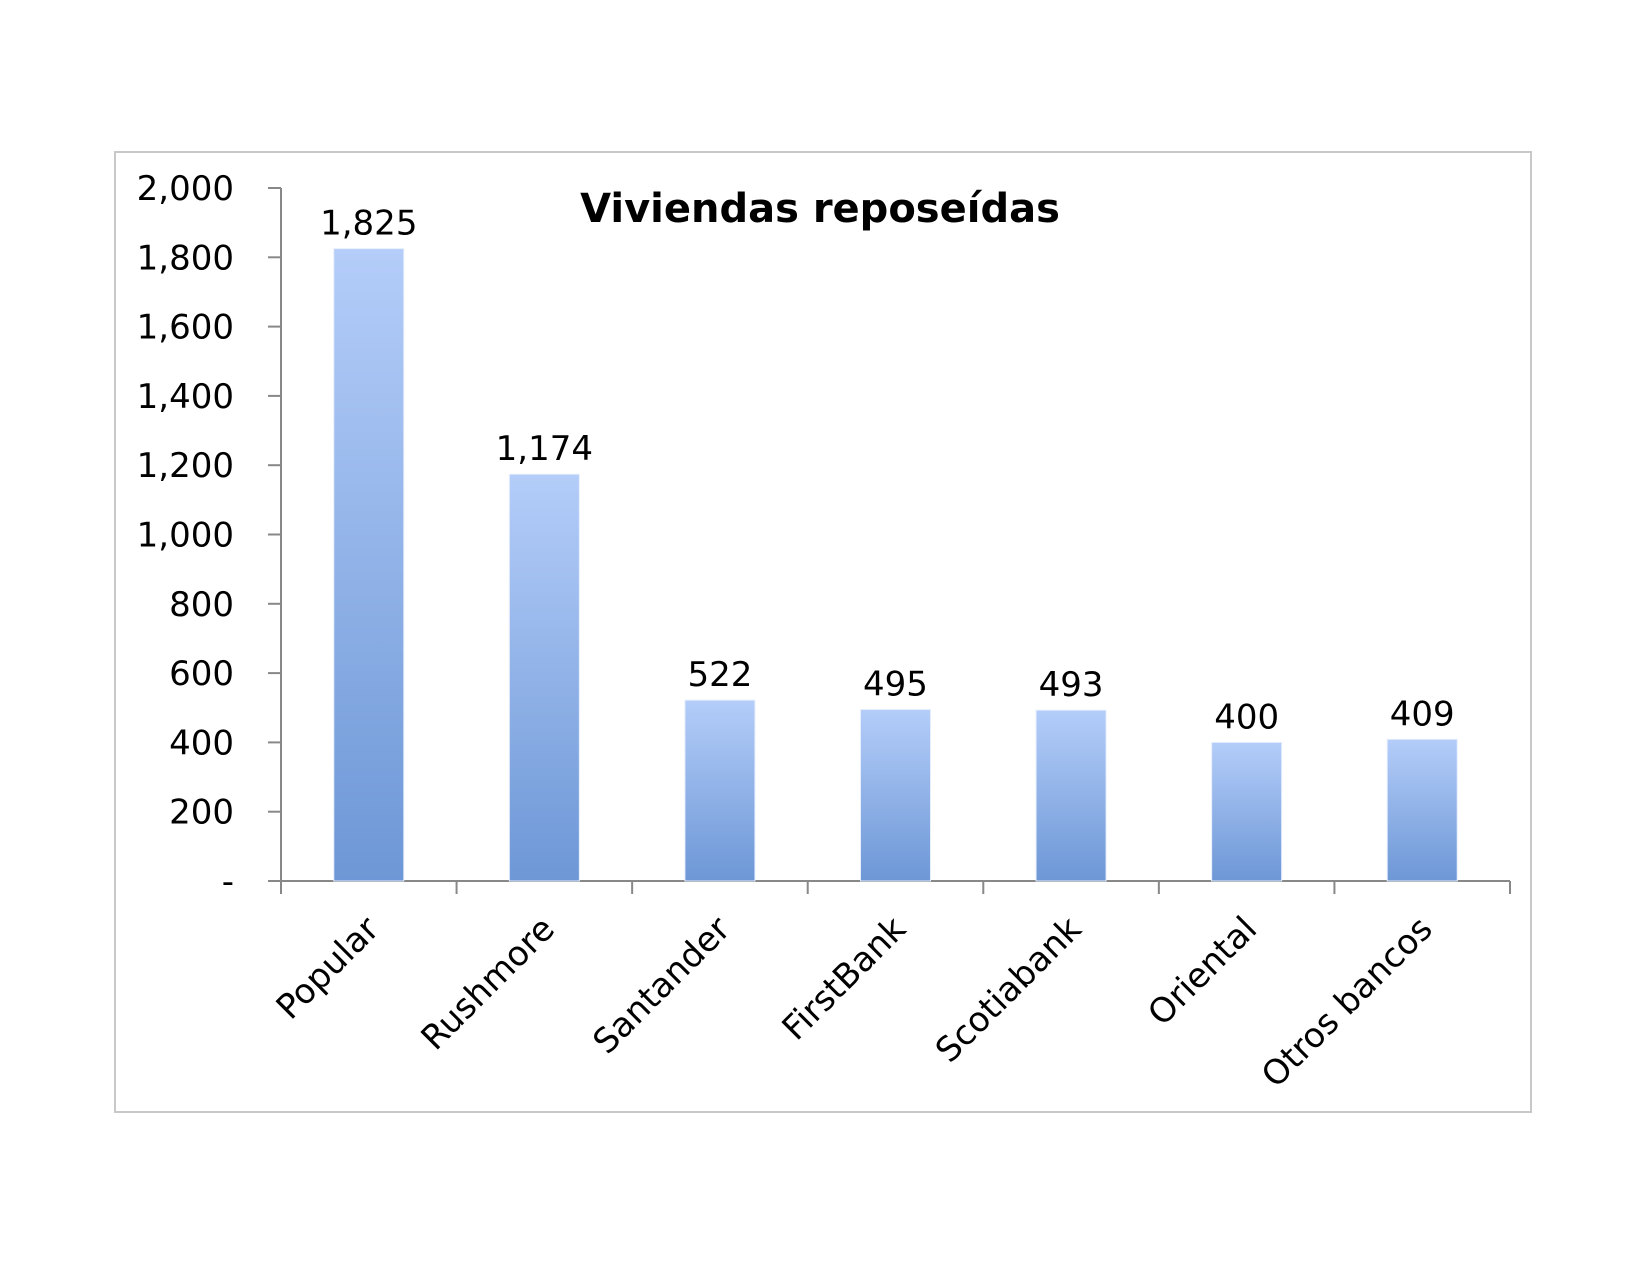 The height and width of the screenshot is (1275, 1650). What do you see at coordinates (544, 677) in the screenshot?
I see `bar-rushmore` at bounding box center [544, 677].